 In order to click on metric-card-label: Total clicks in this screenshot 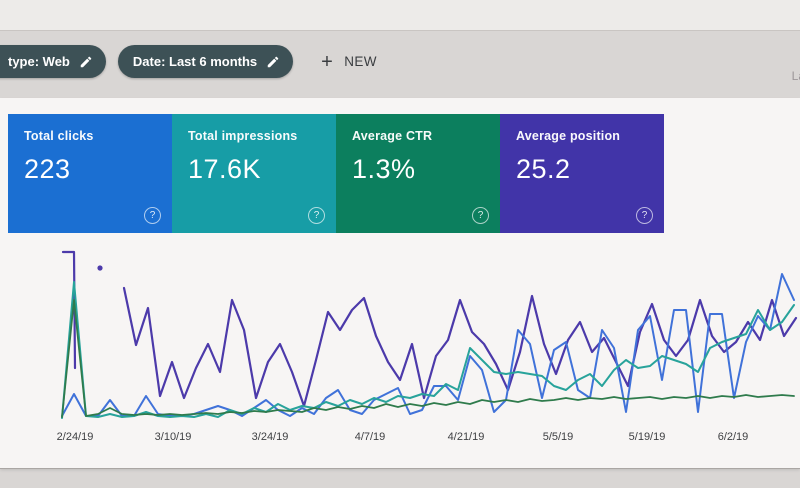, I will do `click(59, 136)`.